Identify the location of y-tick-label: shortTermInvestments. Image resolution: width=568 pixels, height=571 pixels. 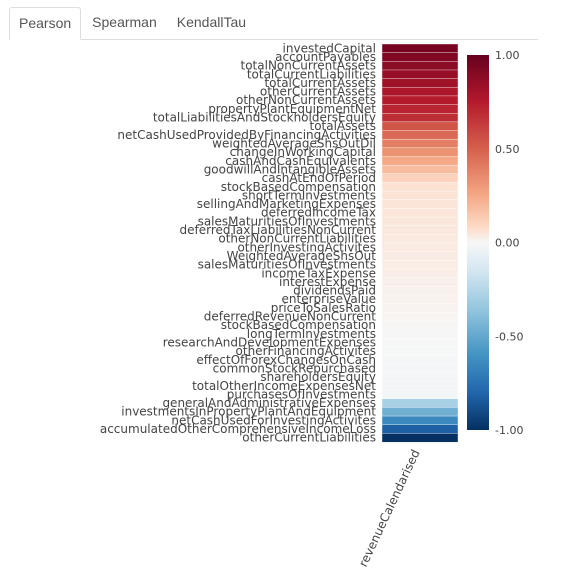
(309, 195).